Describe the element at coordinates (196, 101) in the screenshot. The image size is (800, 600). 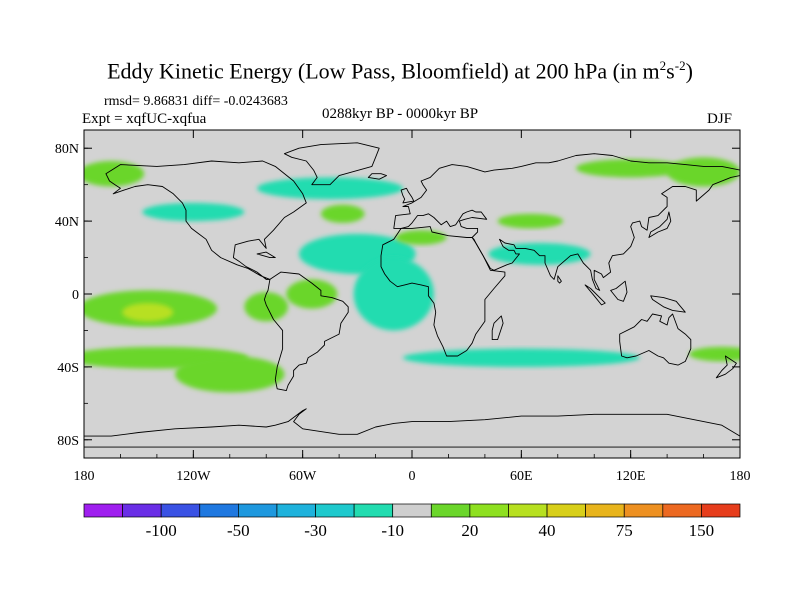
I see `stats-label: rmsd= 9.86831 diff= -0.0243683` at that location.